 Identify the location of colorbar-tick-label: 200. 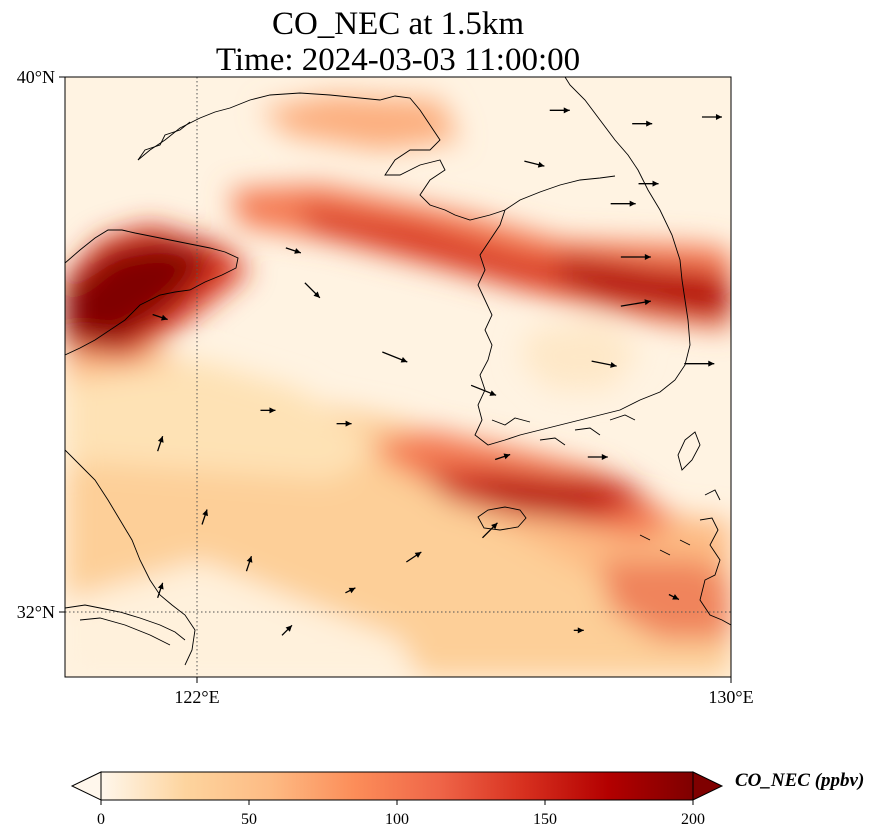
(693, 819).